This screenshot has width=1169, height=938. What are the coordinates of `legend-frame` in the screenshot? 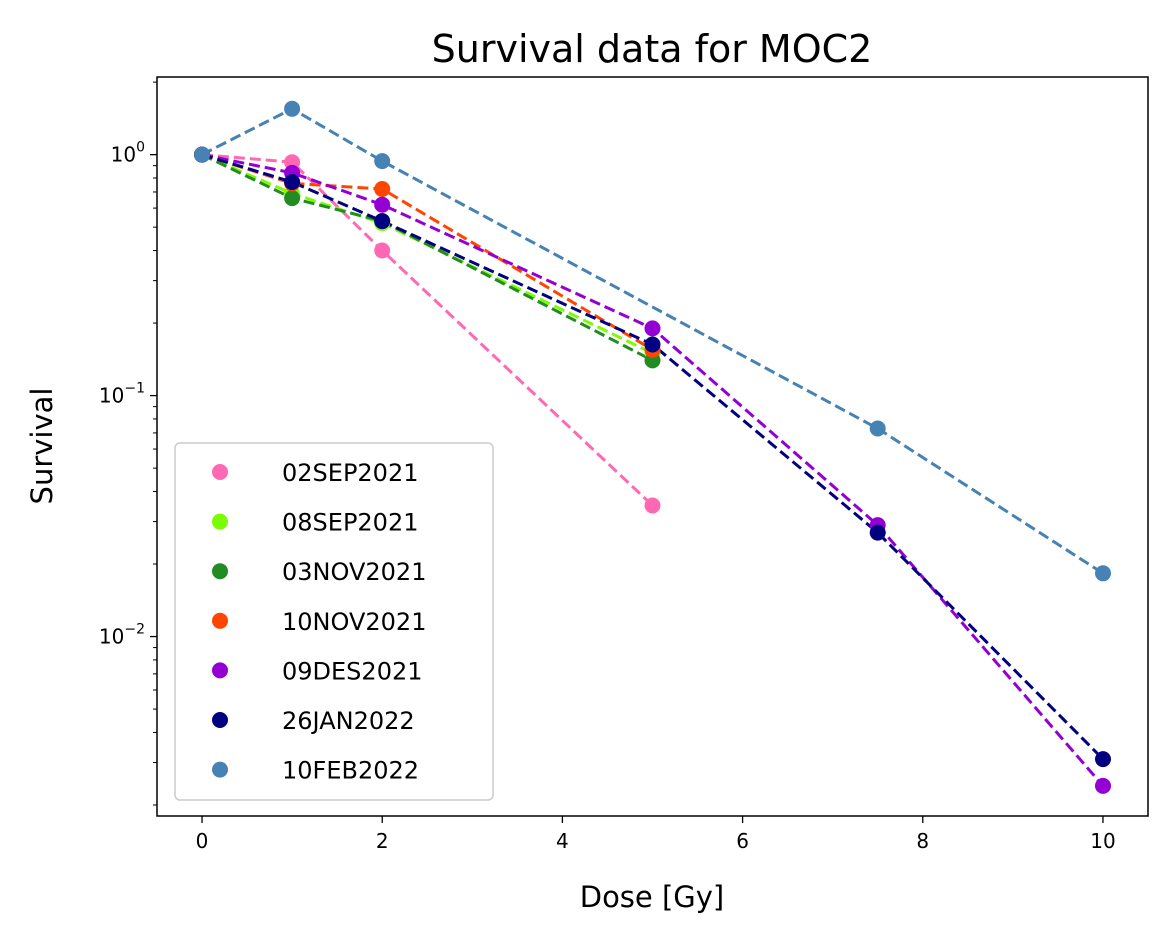 It's located at (334, 621).